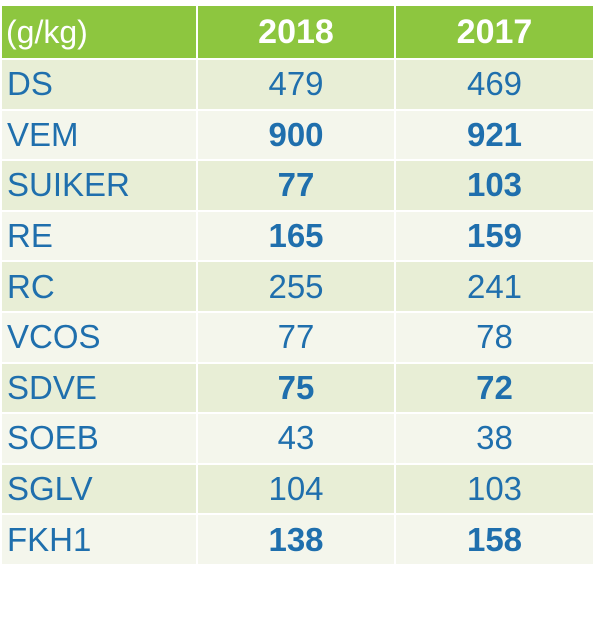 The height and width of the screenshot is (628, 597). Describe the element at coordinates (494, 84) in the screenshot. I see `cell-2017: 469` at that location.